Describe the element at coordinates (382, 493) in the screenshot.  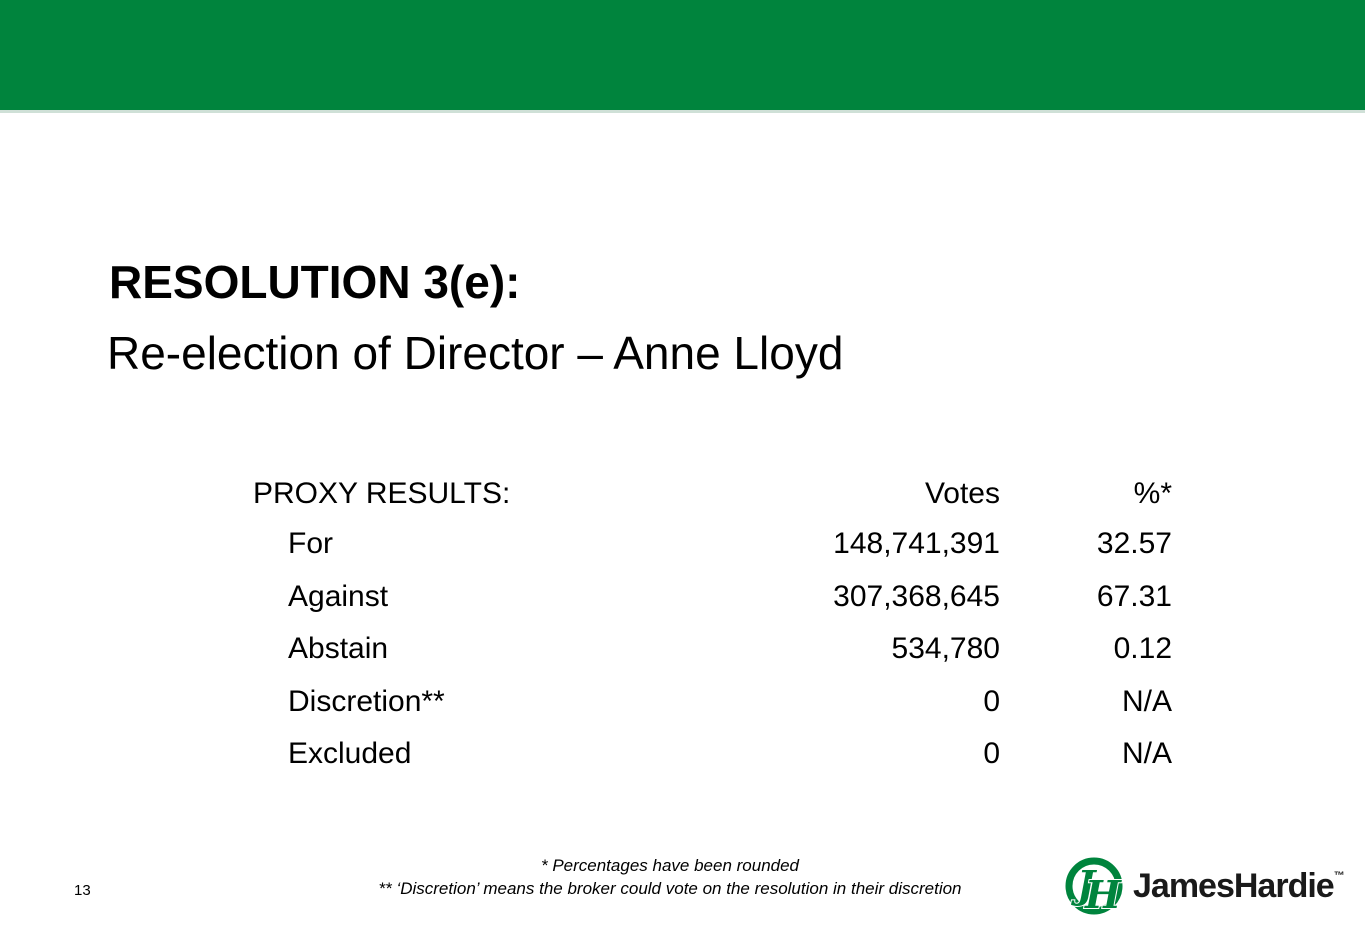
I see `table-header-label: PROXY RESULTS:` at that location.